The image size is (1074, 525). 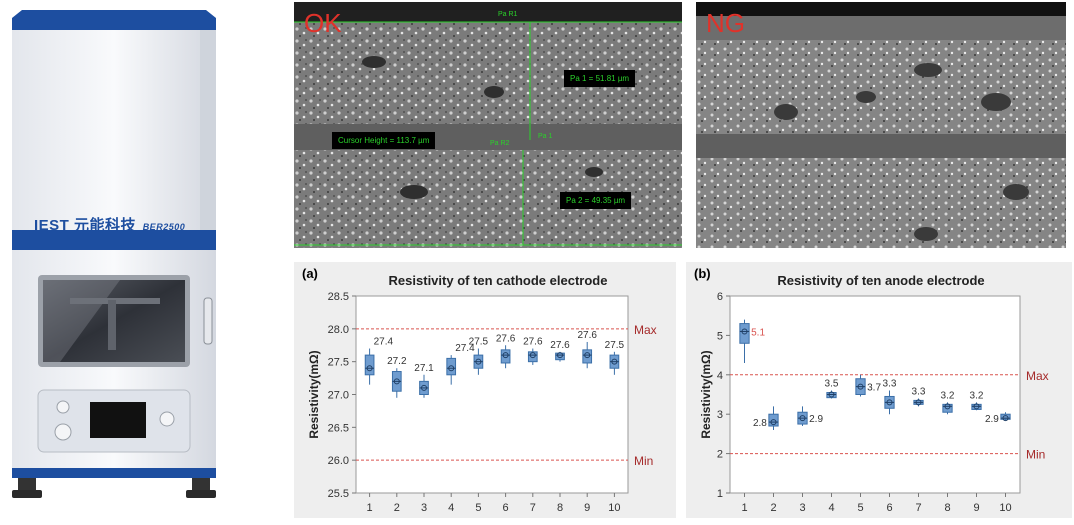 What do you see at coordinates (424, 368) in the screenshot?
I see `value-label: 27.1` at bounding box center [424, 368].